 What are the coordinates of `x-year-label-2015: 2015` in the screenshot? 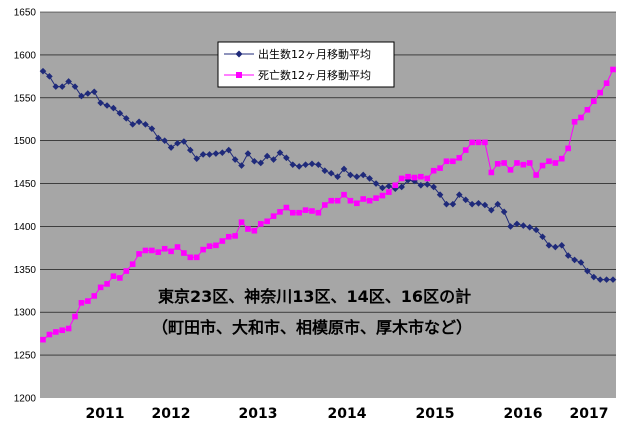 It's located at (435, 414).